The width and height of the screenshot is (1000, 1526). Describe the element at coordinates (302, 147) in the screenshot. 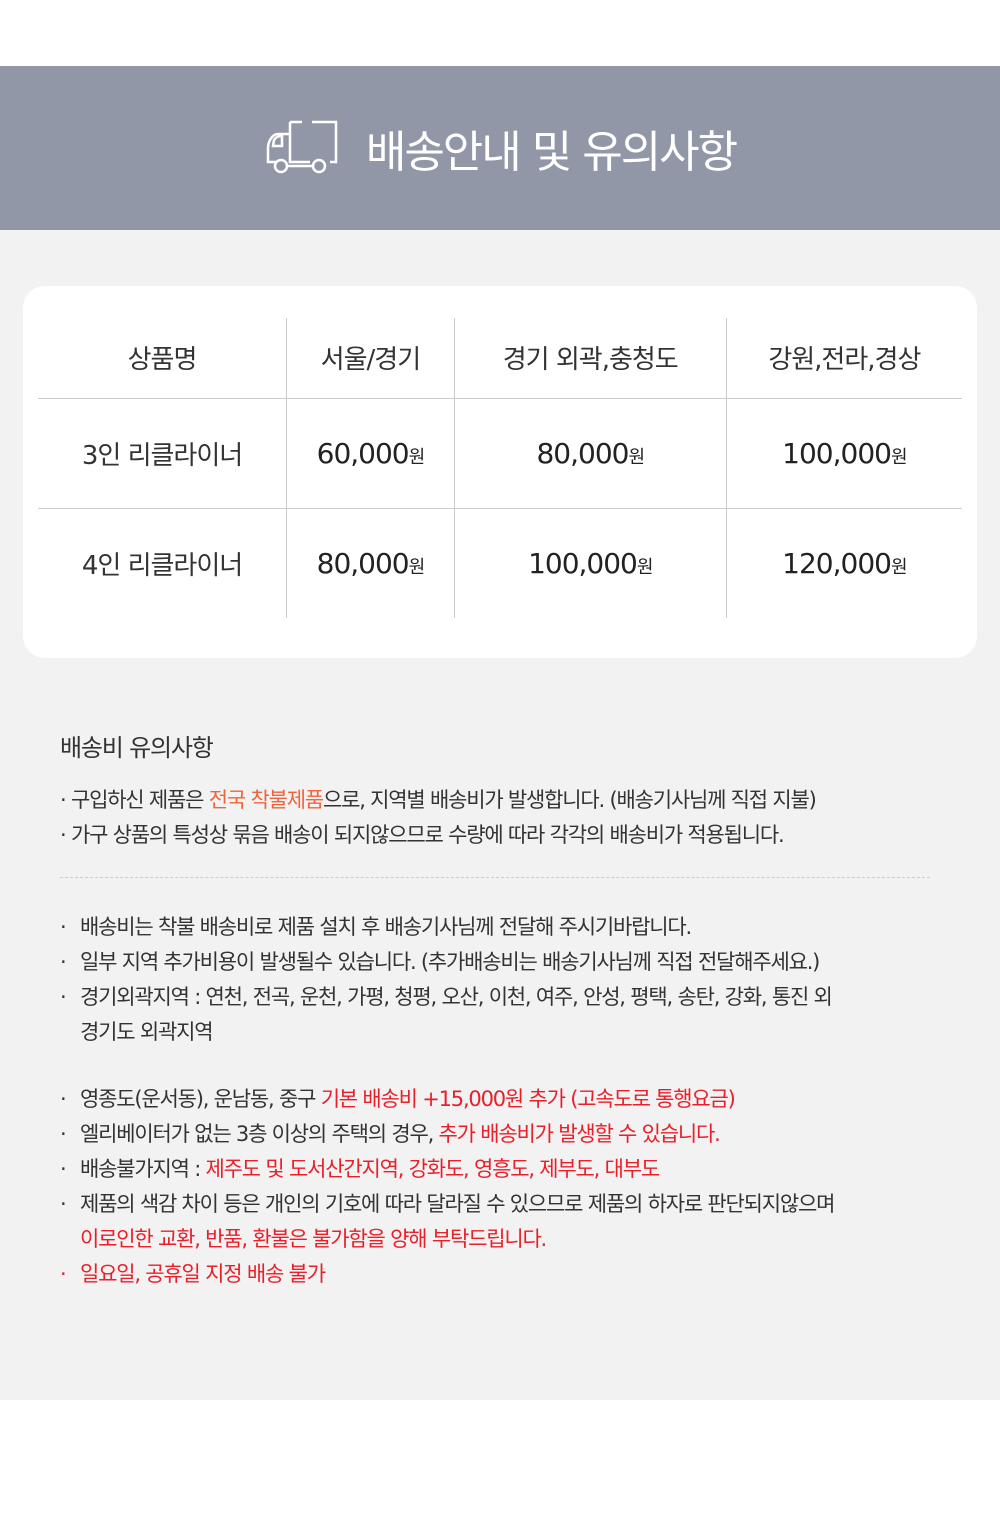

I see `truck-icon` at that location.